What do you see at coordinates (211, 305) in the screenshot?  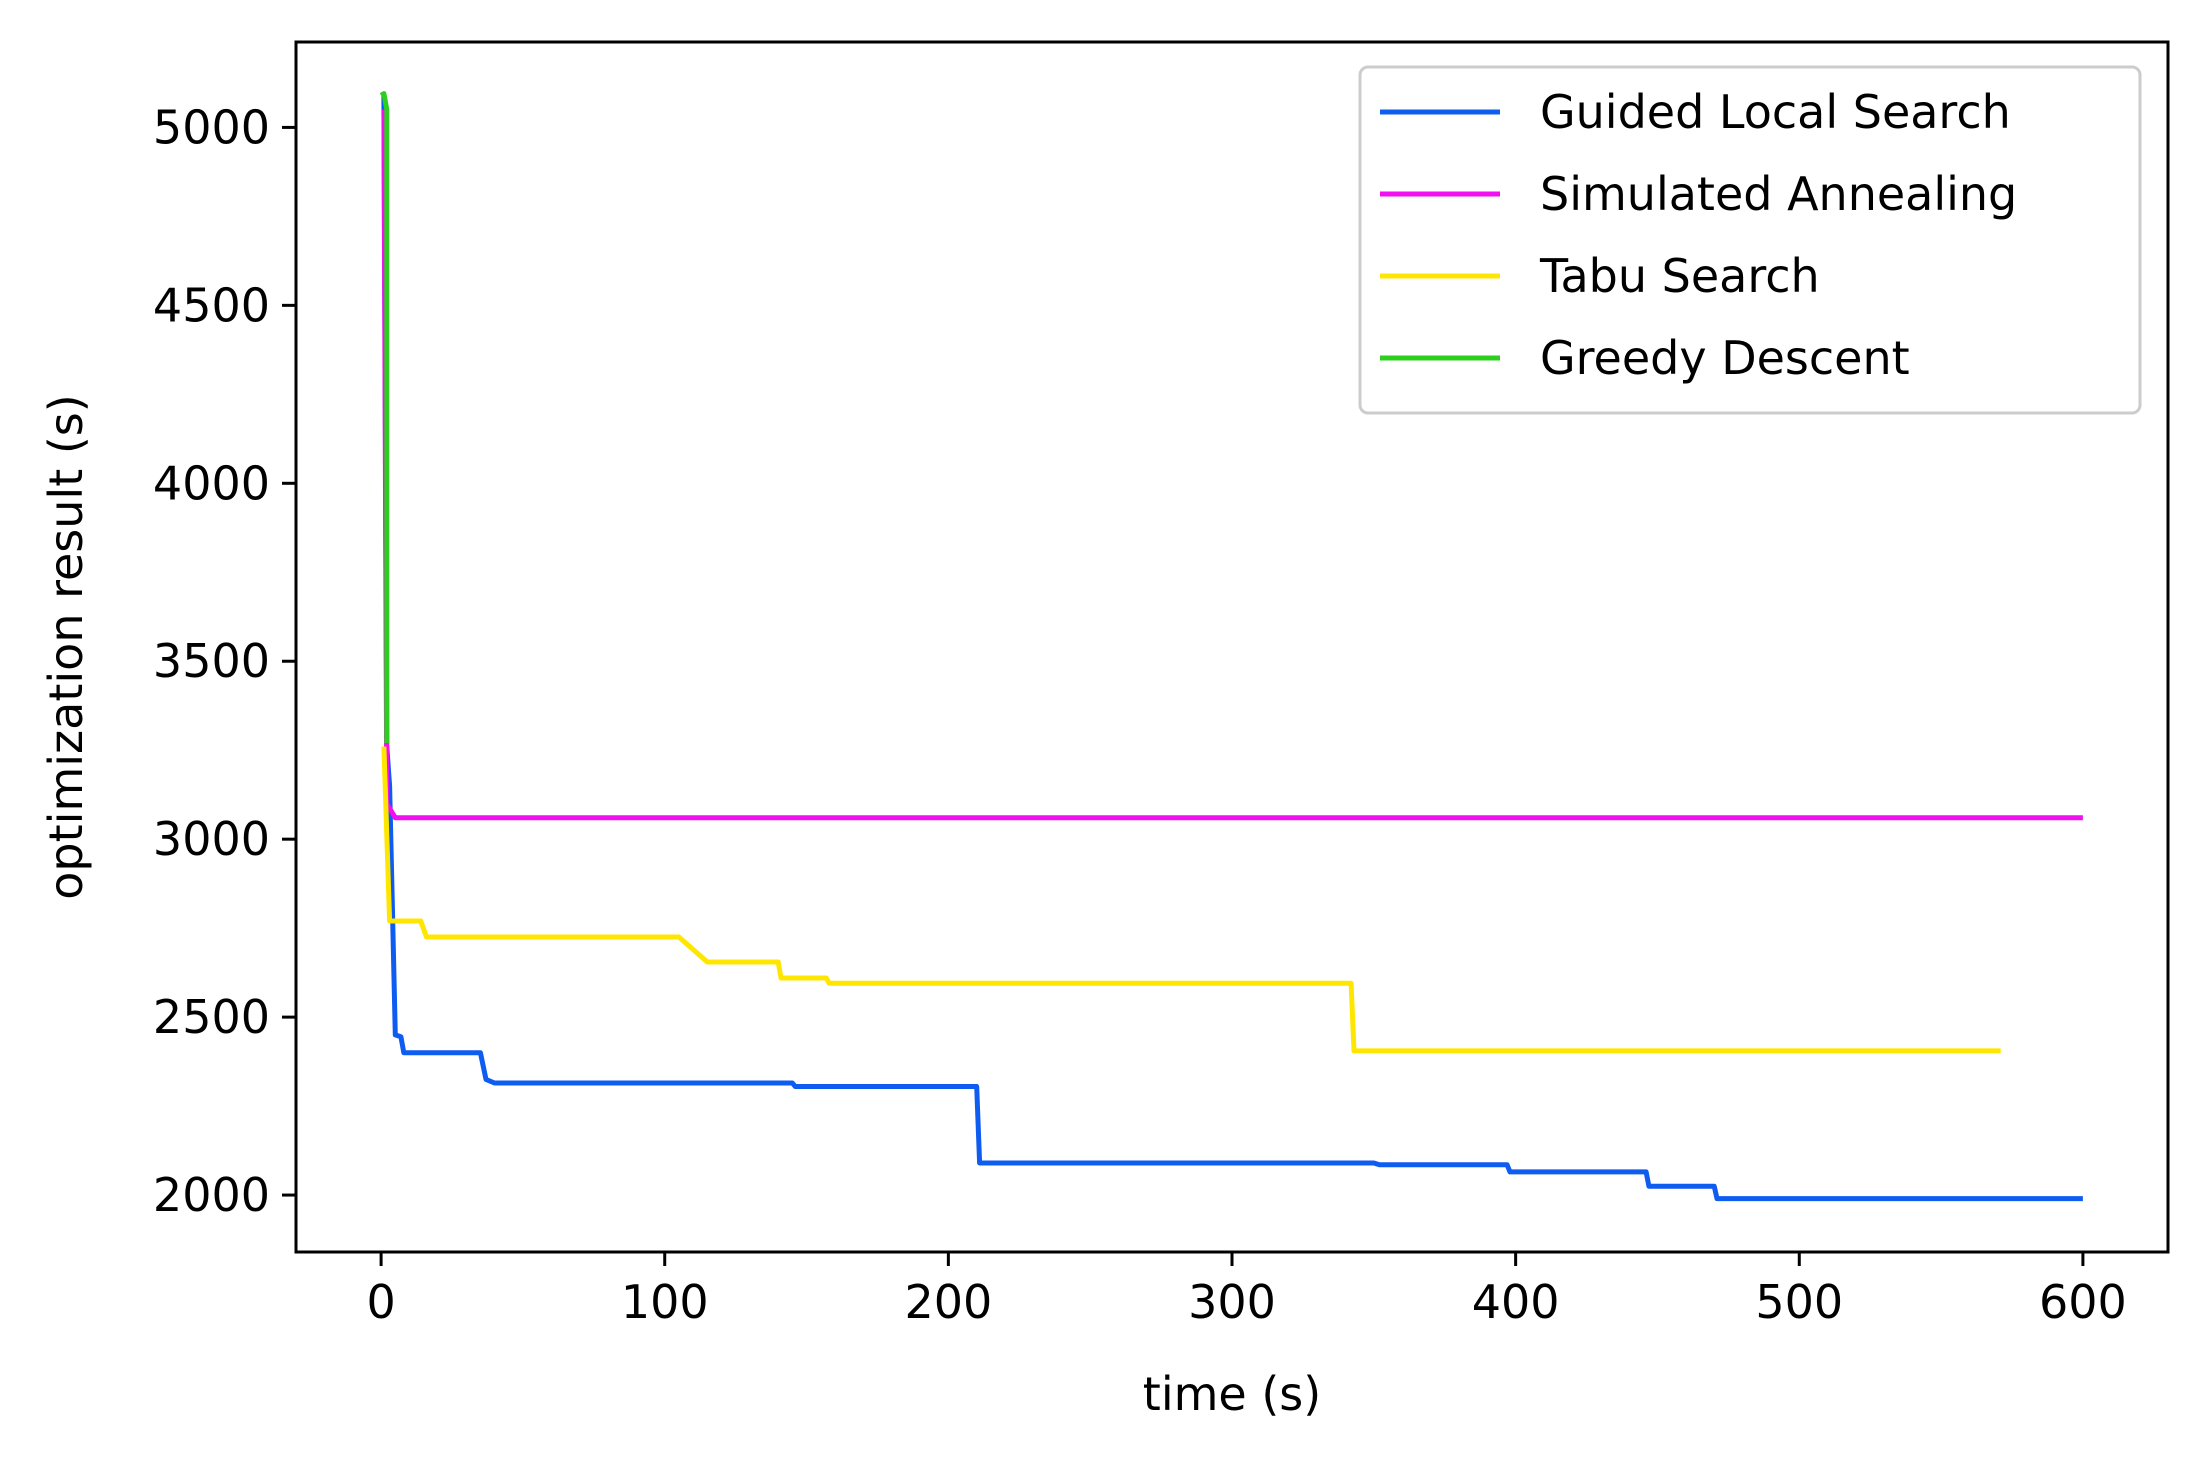 I see `y-tick-label: 4500` at bounding box center [211, 305].